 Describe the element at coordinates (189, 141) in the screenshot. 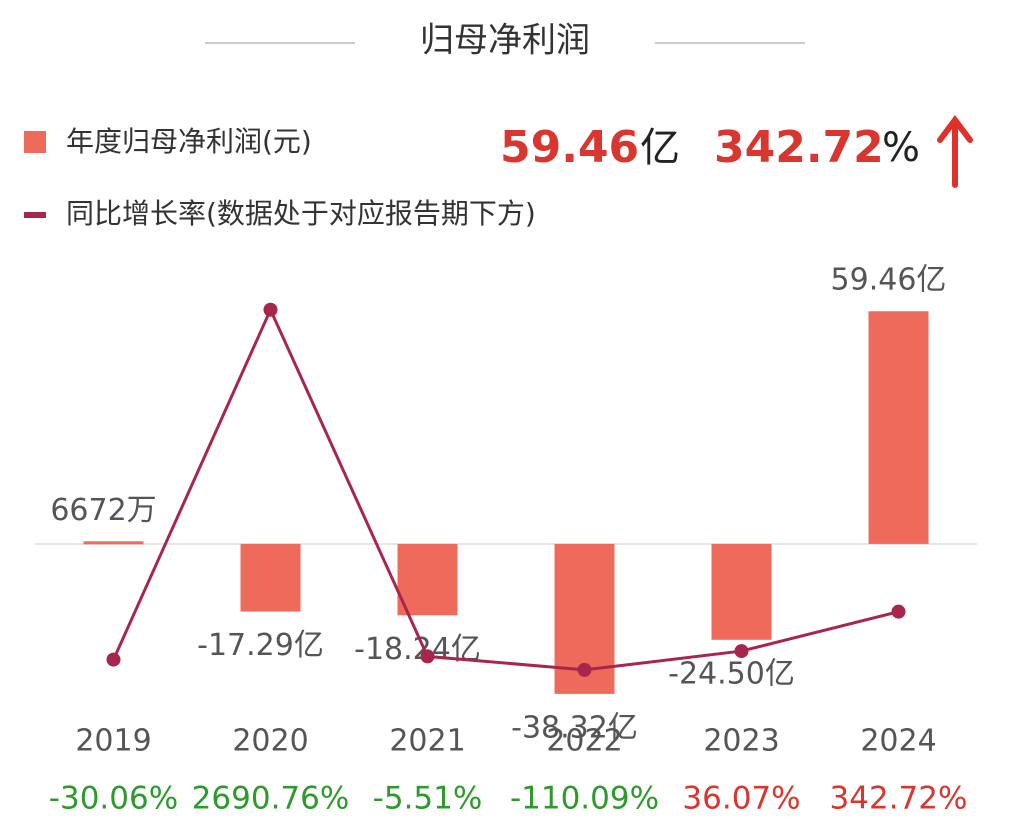

I see `legend-label: 年度归母净利润(元)` at that location.